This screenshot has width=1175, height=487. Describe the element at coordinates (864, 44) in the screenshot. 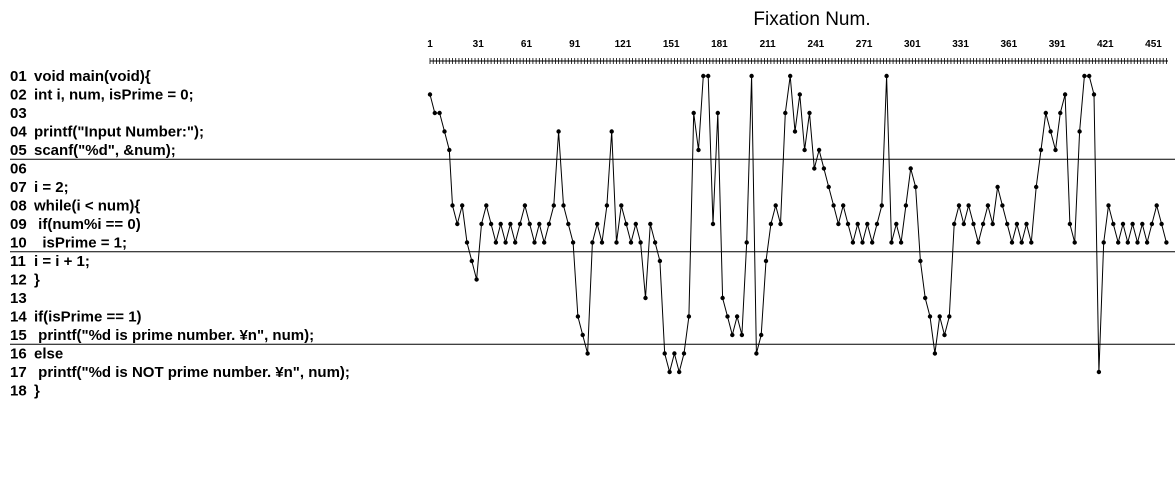

I see `x-tick-label: 271` at that location.